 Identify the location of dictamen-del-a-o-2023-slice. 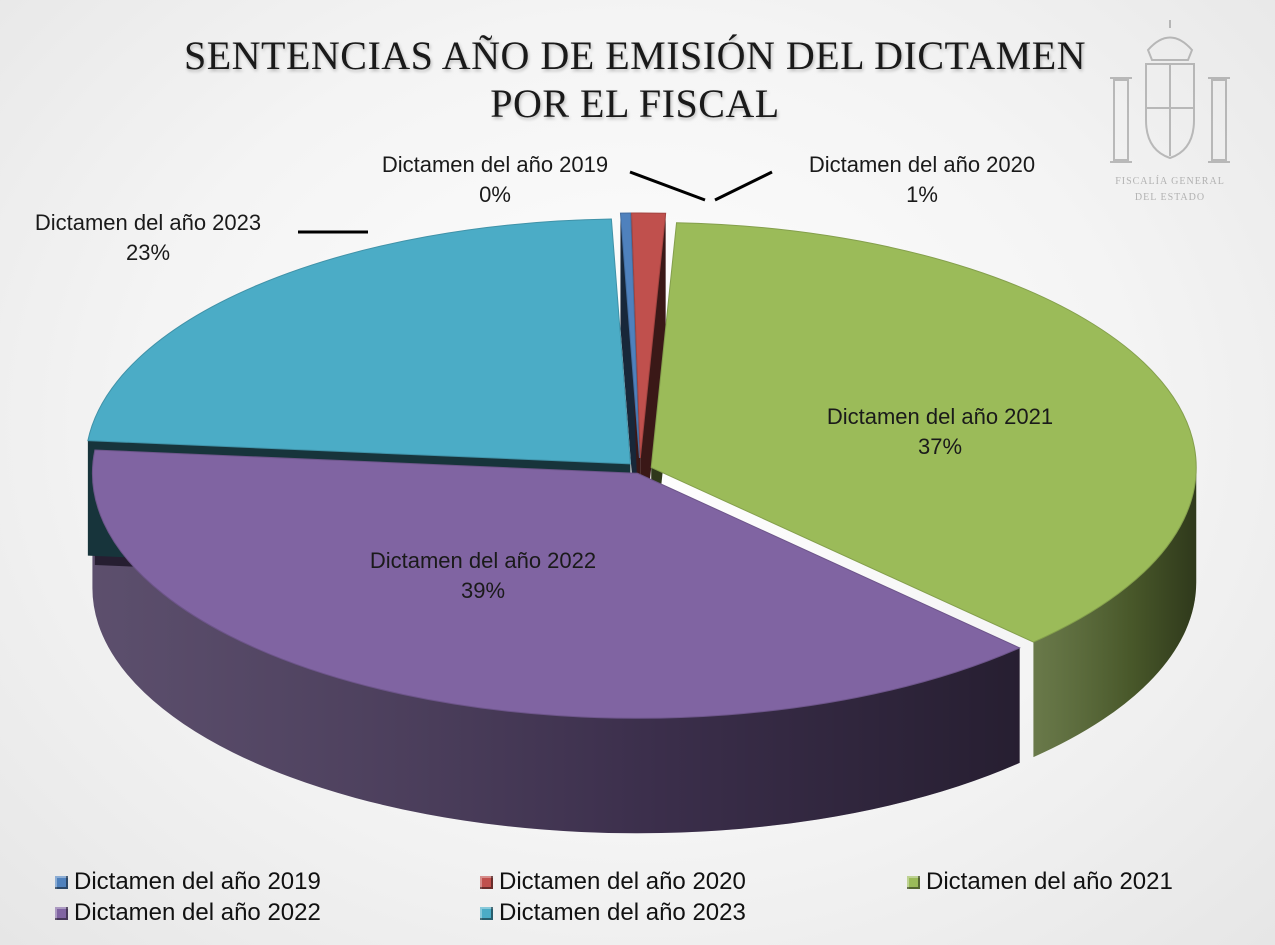
(359, 341).